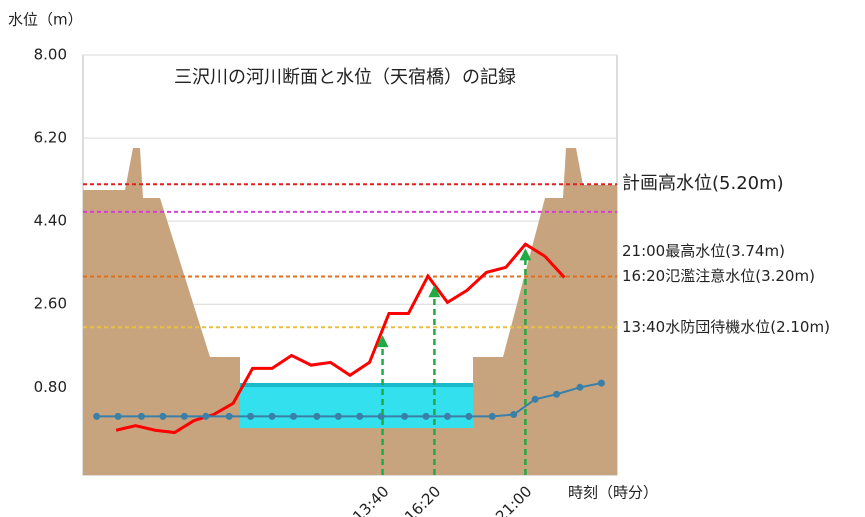 This screenshot has width=865, height=517. I want to click on level-label: 計画高水位(5.20m), so click(703, 183).